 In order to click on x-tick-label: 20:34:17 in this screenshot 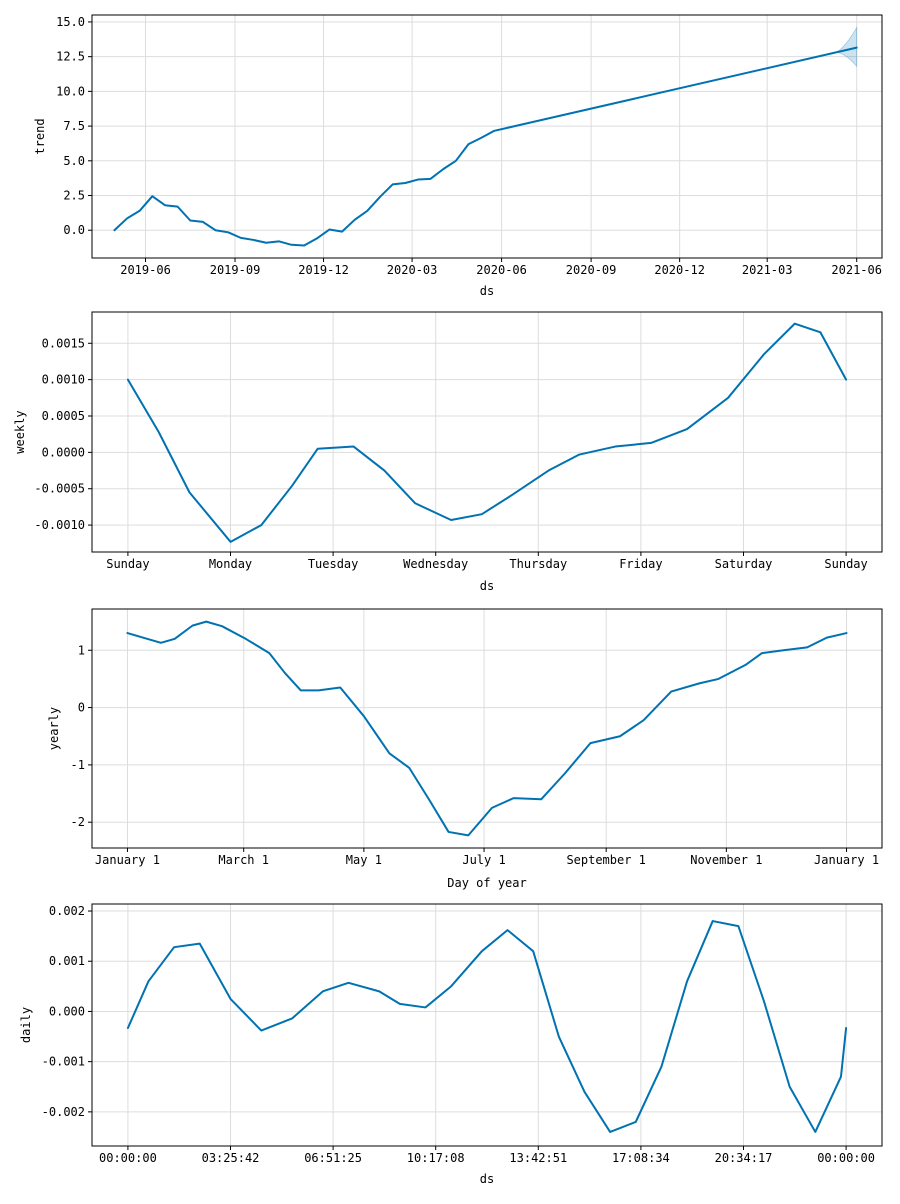, I will do `click(744, 1158)`.